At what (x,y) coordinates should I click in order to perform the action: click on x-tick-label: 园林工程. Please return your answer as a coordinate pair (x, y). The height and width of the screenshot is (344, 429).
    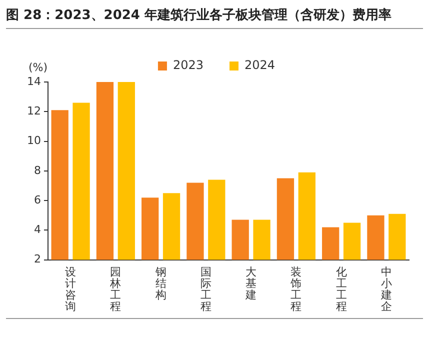
    Looking at the image, I should click on (115, 289).